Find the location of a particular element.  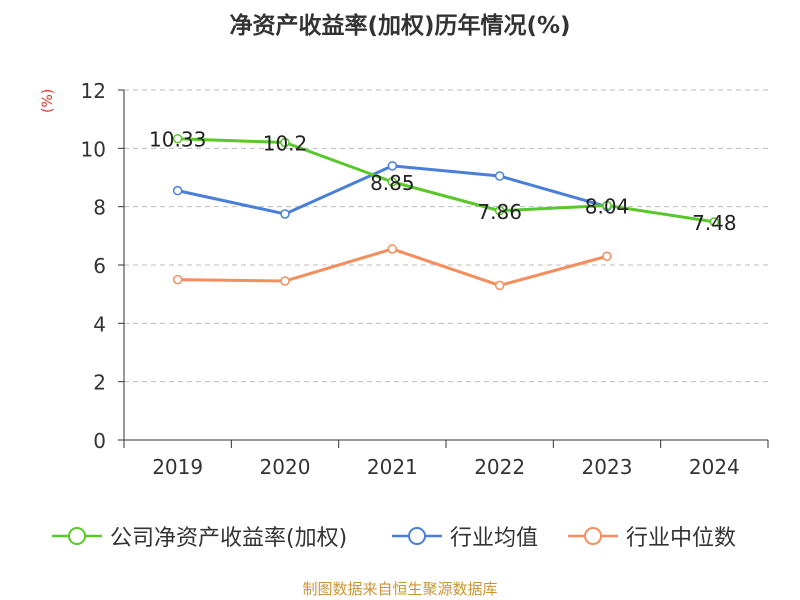

data-label: 7.86 is located at coordinates (499, 212).